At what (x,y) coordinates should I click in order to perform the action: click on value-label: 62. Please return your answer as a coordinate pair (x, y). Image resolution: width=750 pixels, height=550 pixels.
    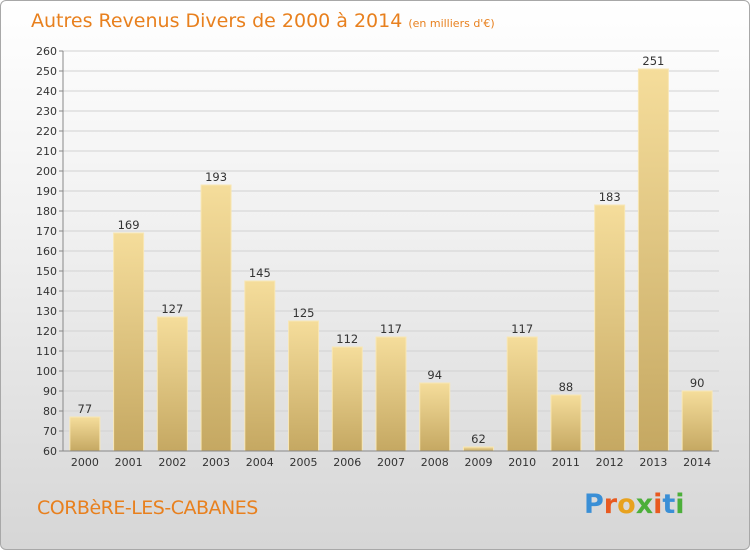
    Looking at the image, I should click on (478, 439).